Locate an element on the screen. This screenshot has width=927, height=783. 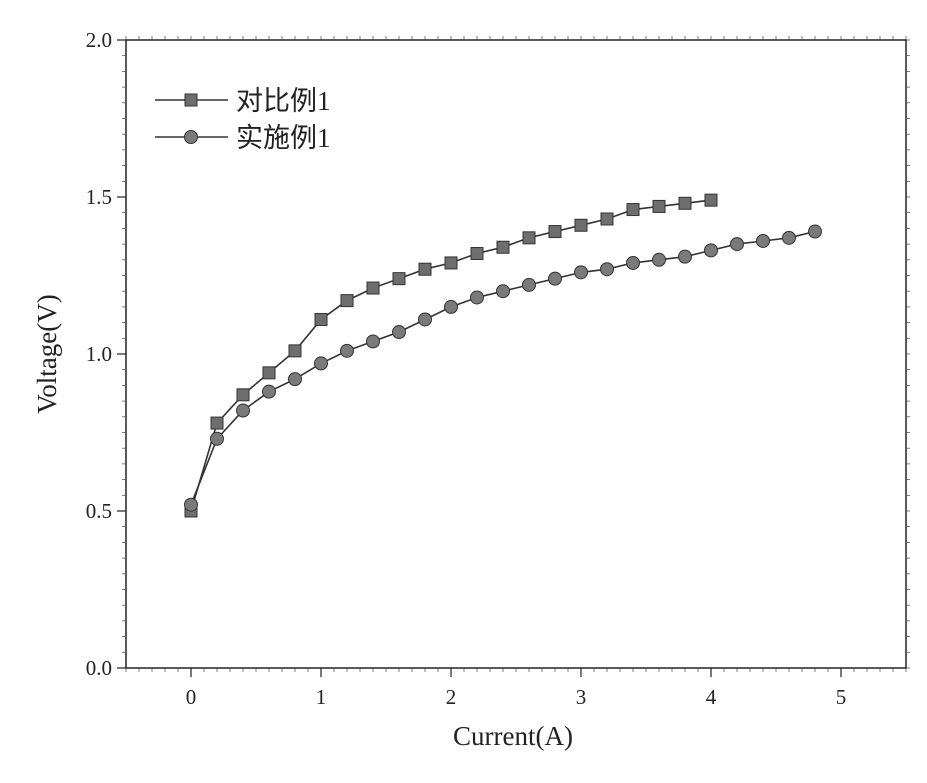
legend-item-series-1: 对比例1 is located at coordinates (243, 101).